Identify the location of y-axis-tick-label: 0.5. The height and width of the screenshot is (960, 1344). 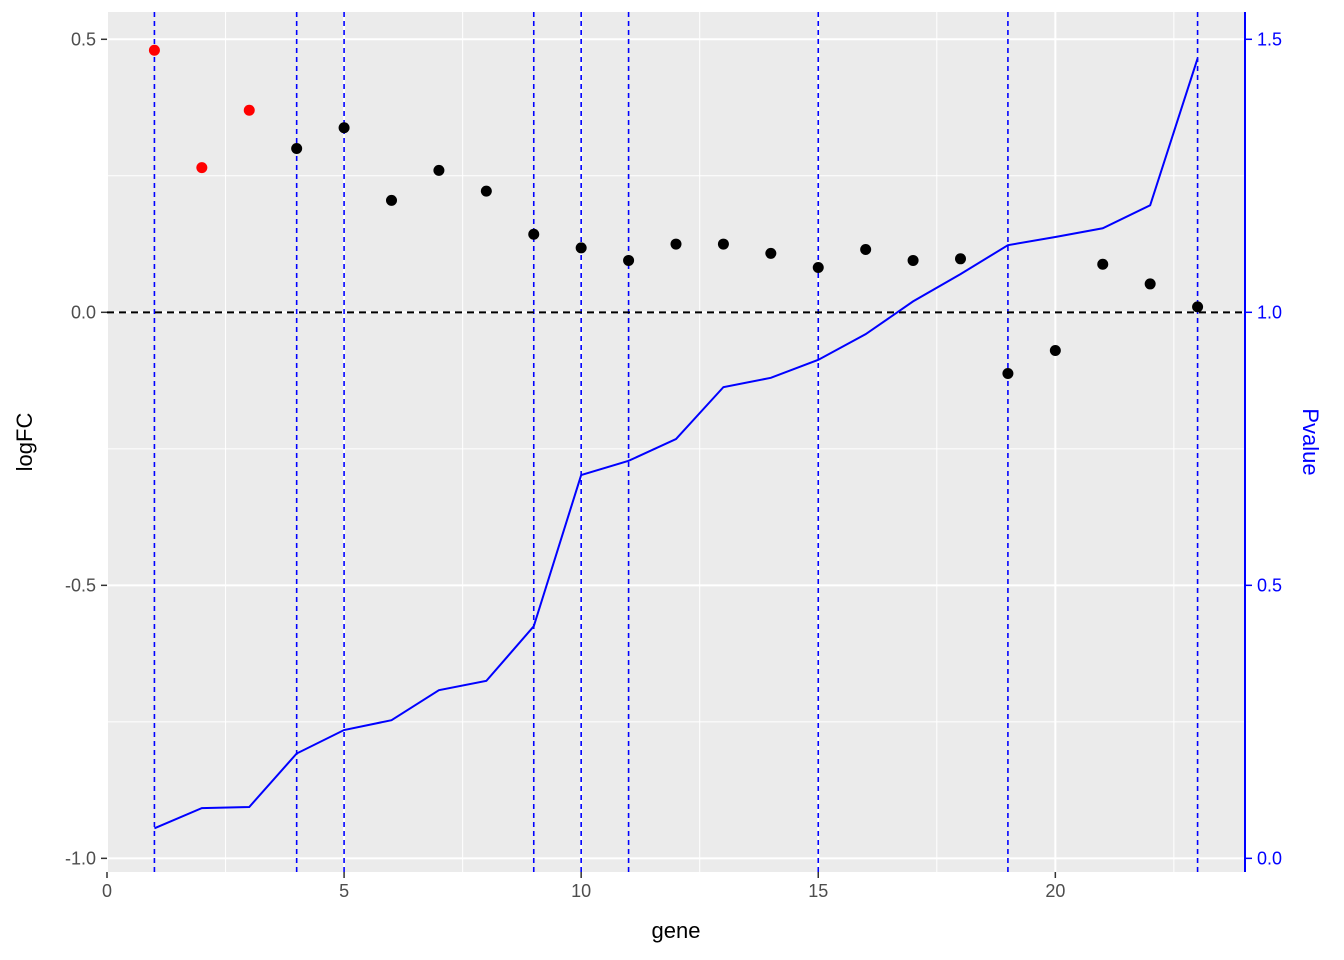
(83, 39).